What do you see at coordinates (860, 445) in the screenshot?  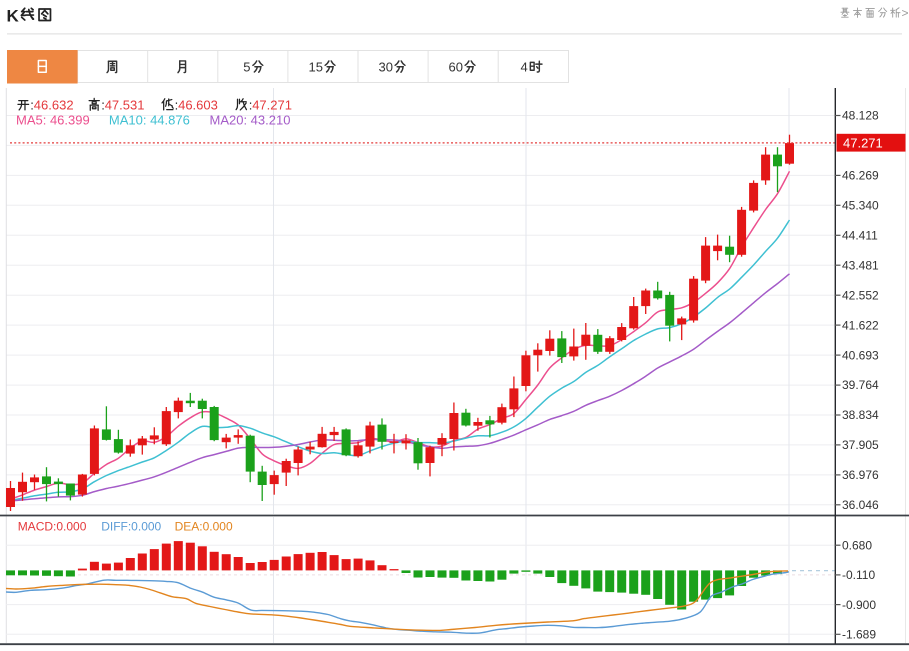 I see `svg-text: 37.905` at bounding box center [860, 445].